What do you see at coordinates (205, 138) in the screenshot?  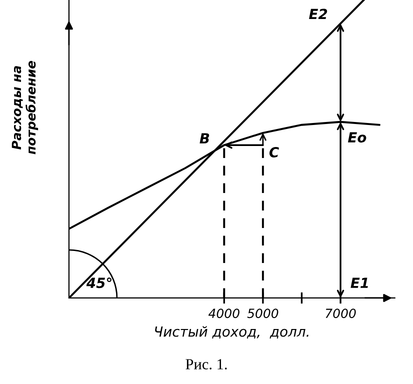 I see `annotation: B` at bounding box center [205, 138].